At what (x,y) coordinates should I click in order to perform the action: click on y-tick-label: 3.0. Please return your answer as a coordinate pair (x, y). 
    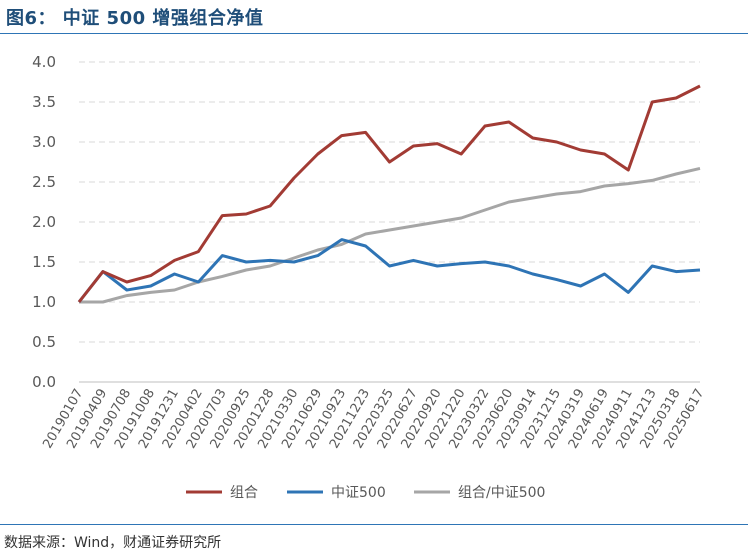
    Looking at the image, I should click on (44, 142).